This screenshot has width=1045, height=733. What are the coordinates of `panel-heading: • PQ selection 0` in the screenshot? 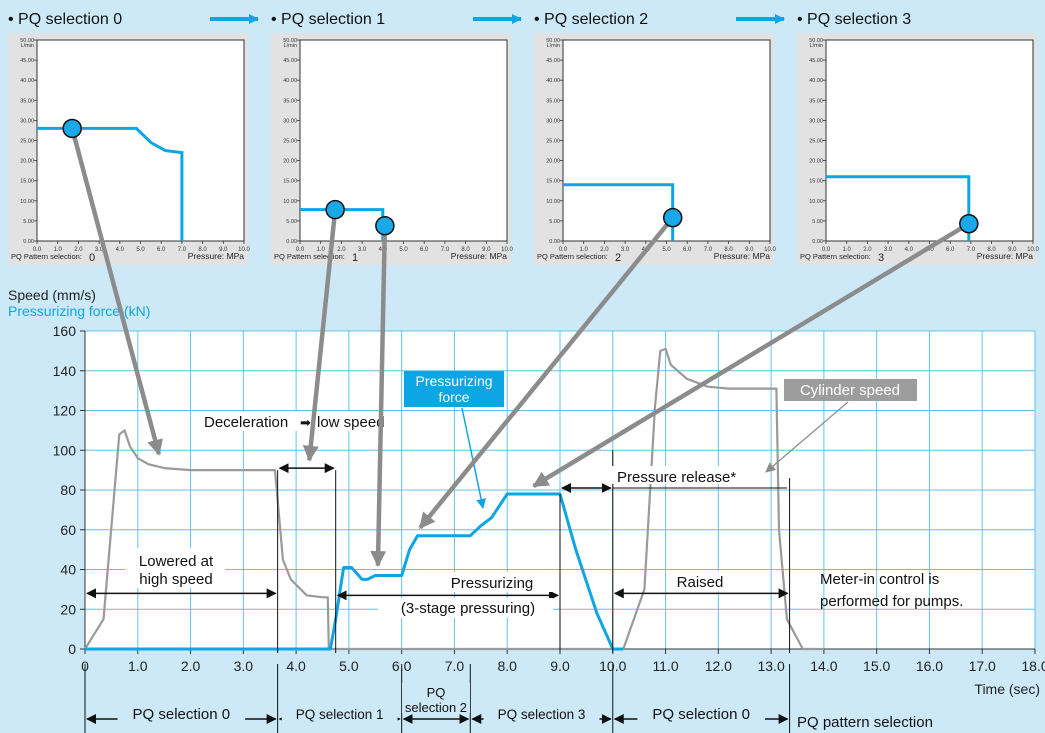 It's located at (65, 19).